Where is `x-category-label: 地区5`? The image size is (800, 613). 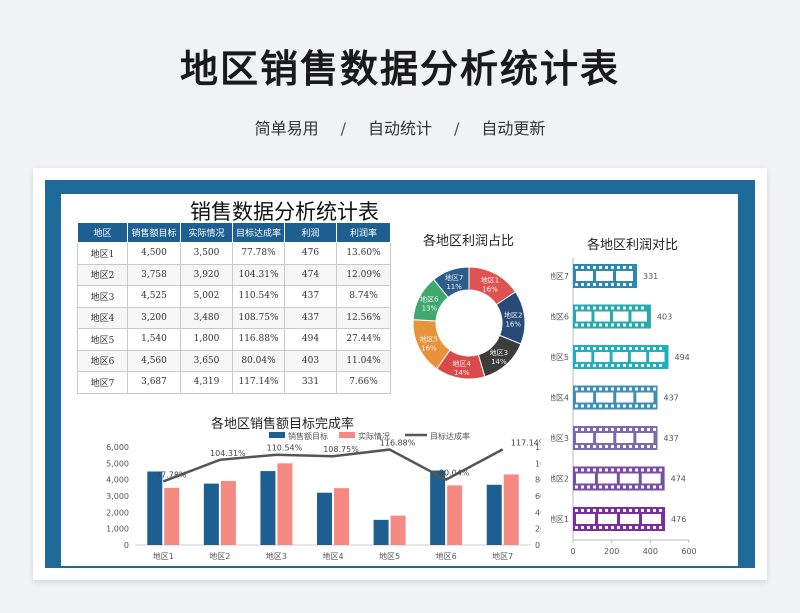
x-category-label: 地区5 is located at coordinates (389, 556).